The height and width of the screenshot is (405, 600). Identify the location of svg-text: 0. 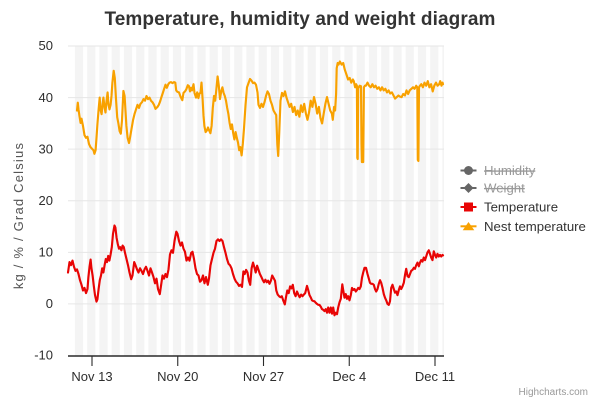
(49, 303).